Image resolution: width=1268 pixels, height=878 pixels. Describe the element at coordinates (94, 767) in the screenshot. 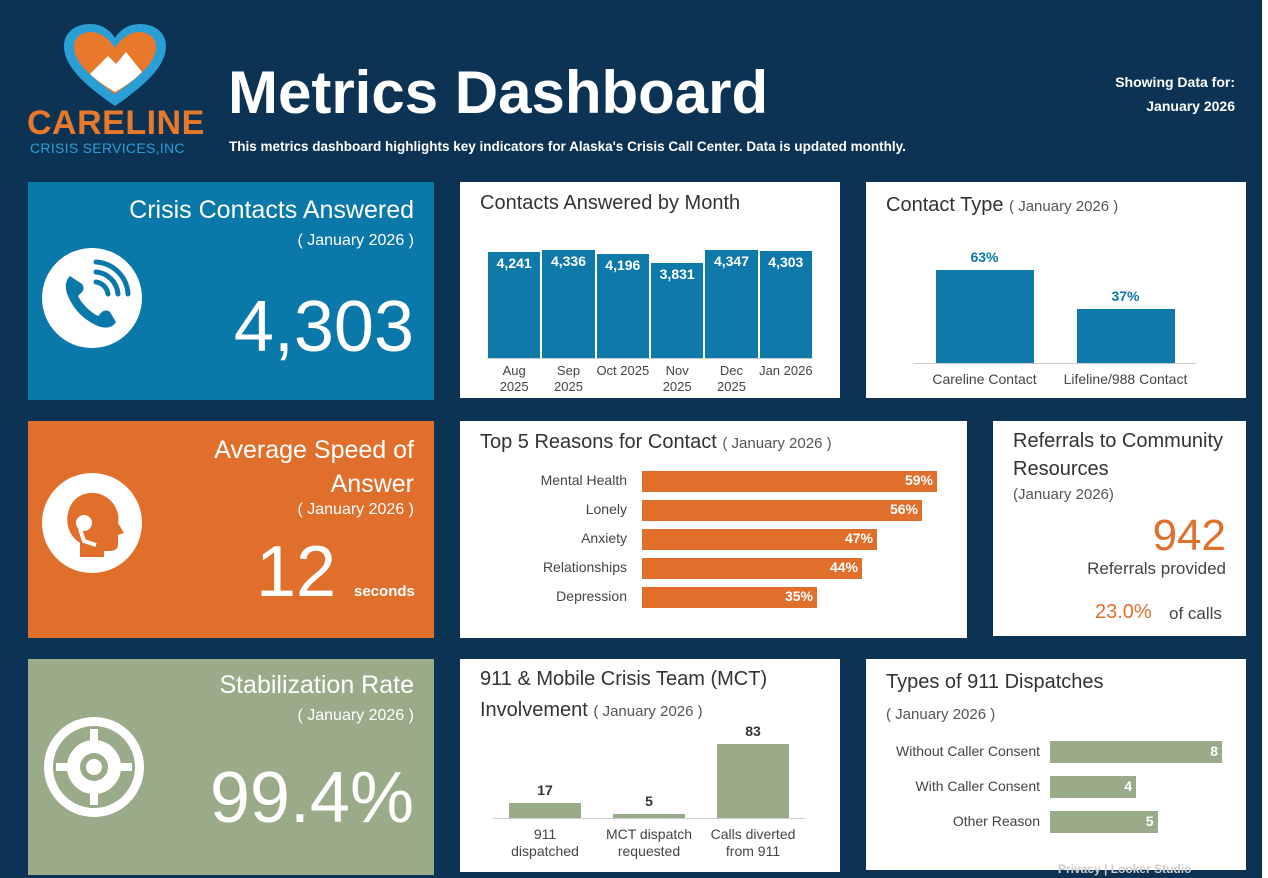

I see `lifebuoy-icon` at that location.